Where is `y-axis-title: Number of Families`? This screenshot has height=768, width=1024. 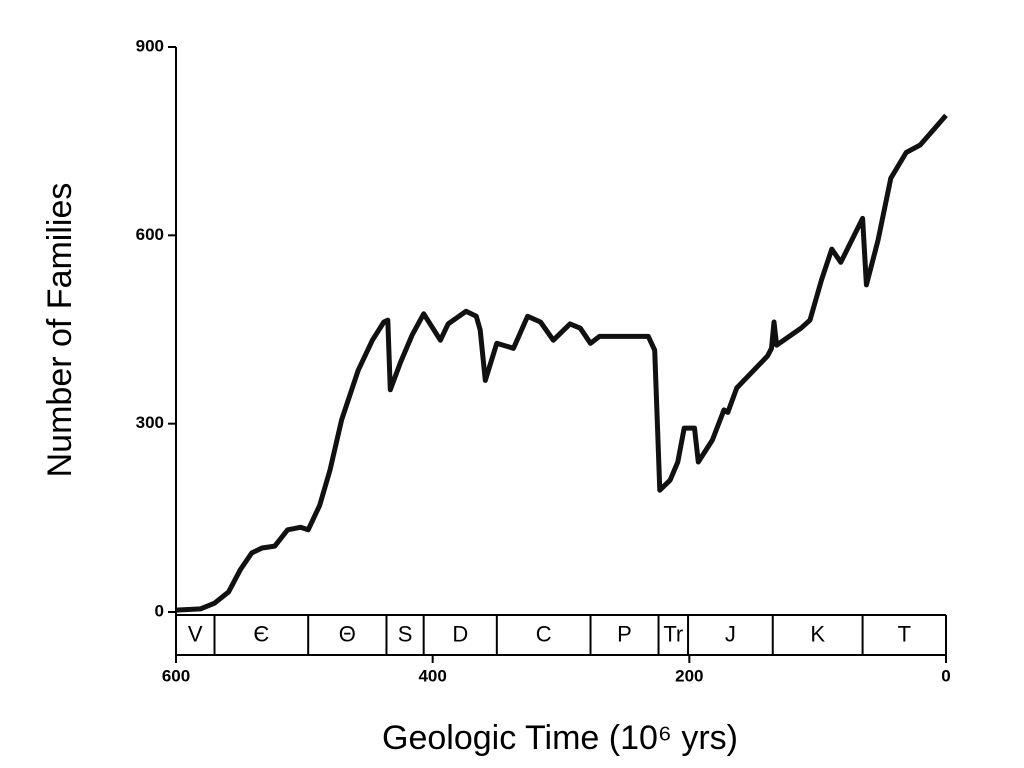 y-axis-title: Number of Families is located at coordinates (60, 330).